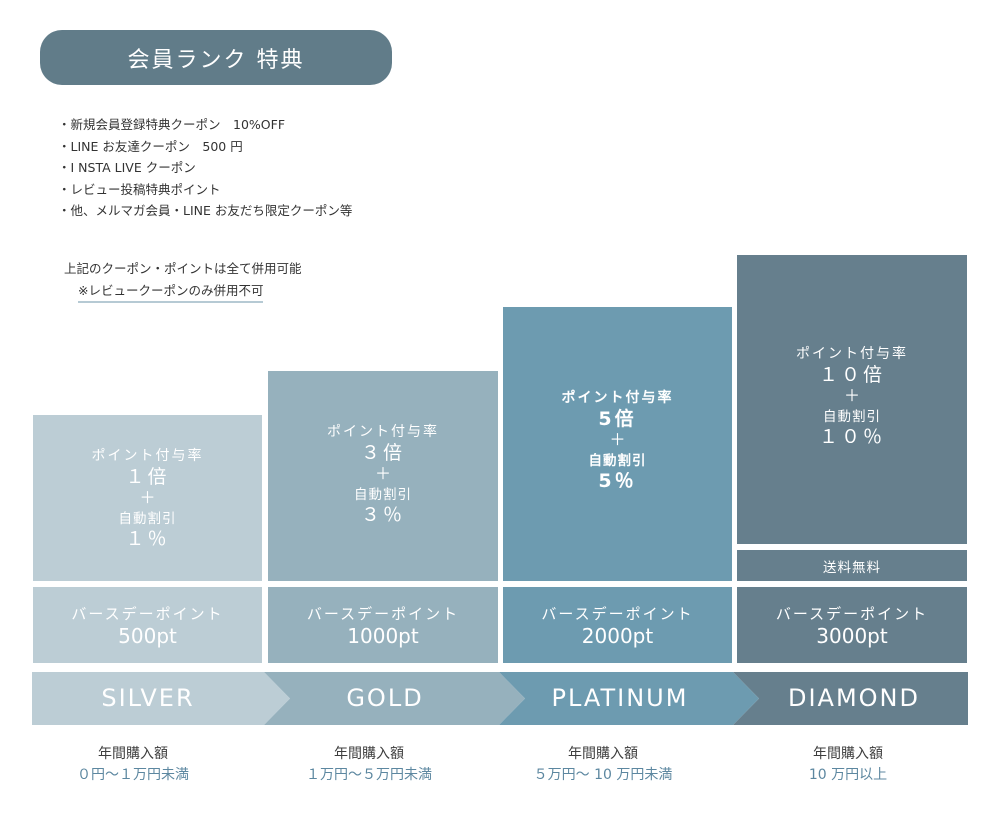 This screenshot has height=820, width=1000. Describe the element at coordinates (382, 515) in the screenshot. I see `gold-discount: ３％` at that location.